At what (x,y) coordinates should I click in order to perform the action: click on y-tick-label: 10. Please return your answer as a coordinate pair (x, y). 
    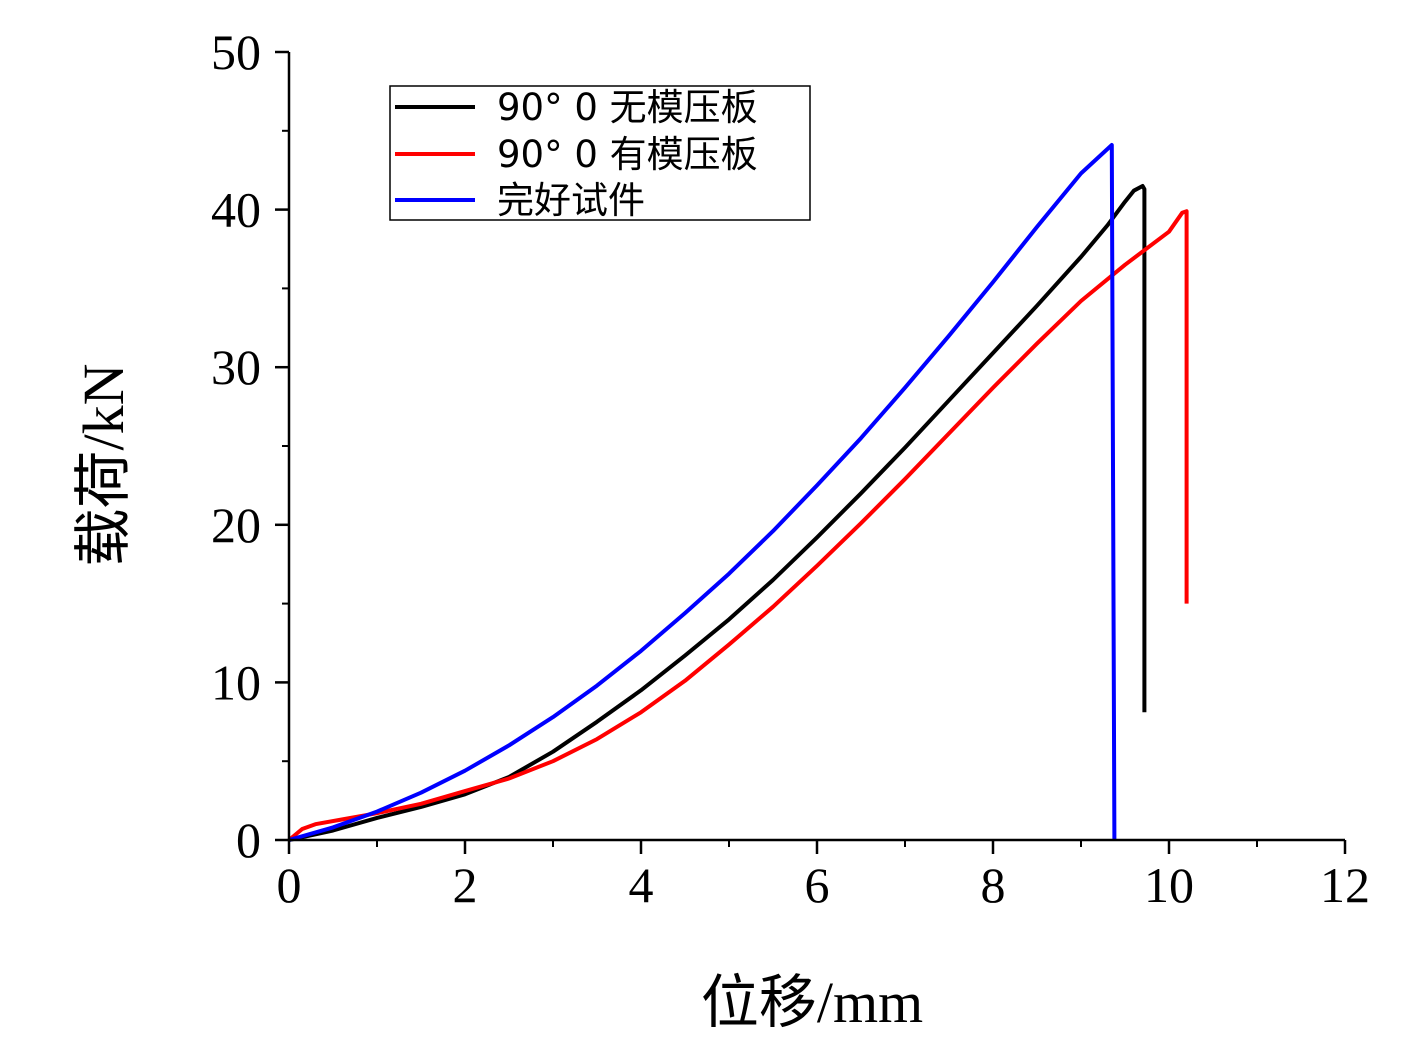
    Looking at the image, I should click on (236, 682).